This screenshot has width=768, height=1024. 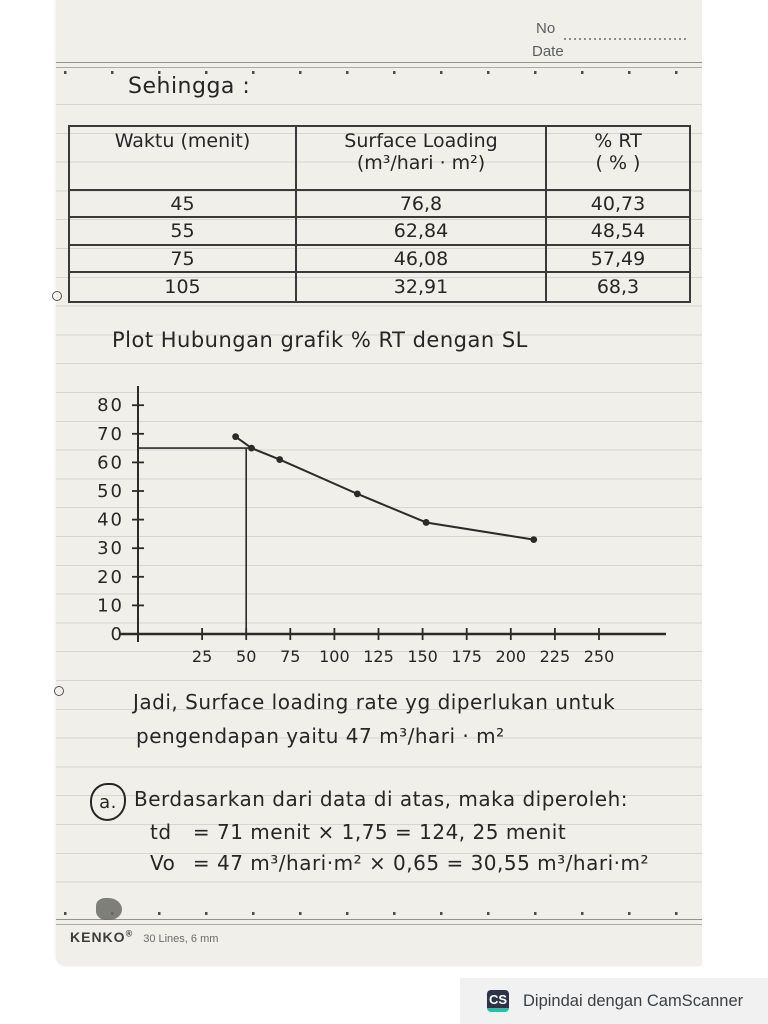 What do you see at coordinates (422, 232) in the screenshot?
I see `table-cell: 62,84` at bounding box center [422, 232].